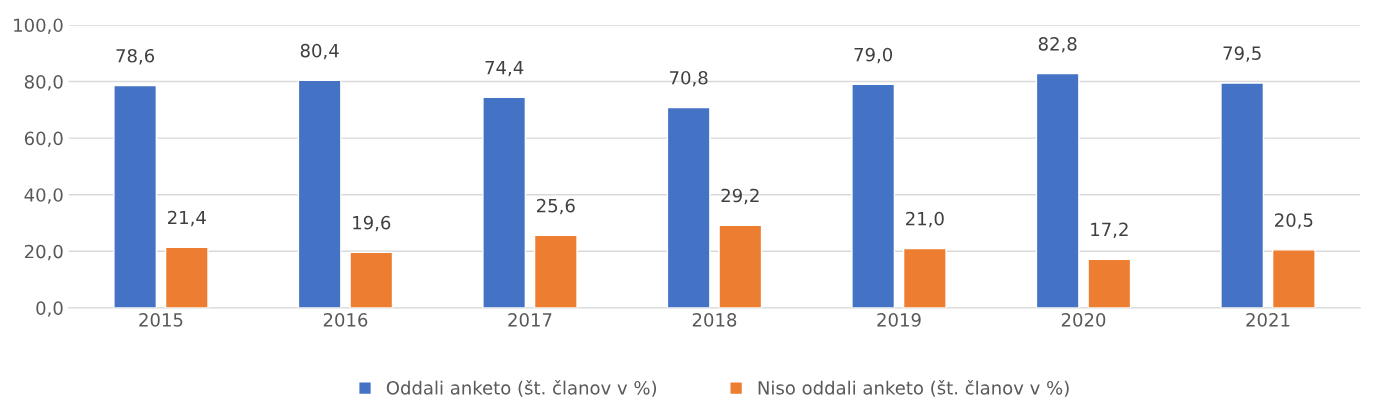  Describe the element at coordinates (913, 388) in the screenshot. I see `legend-label: Niso oddali anketo (št. članov v %)` at that location.